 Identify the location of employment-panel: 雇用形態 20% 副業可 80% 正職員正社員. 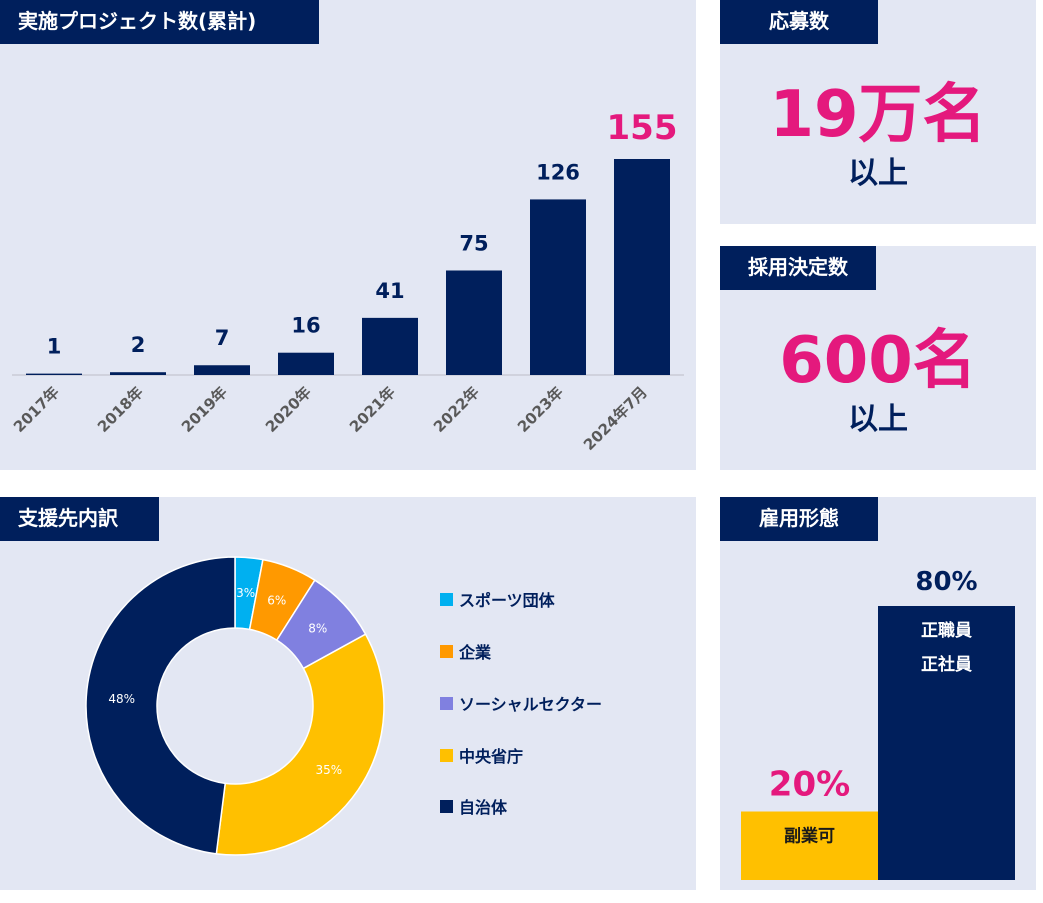
(878, 693).